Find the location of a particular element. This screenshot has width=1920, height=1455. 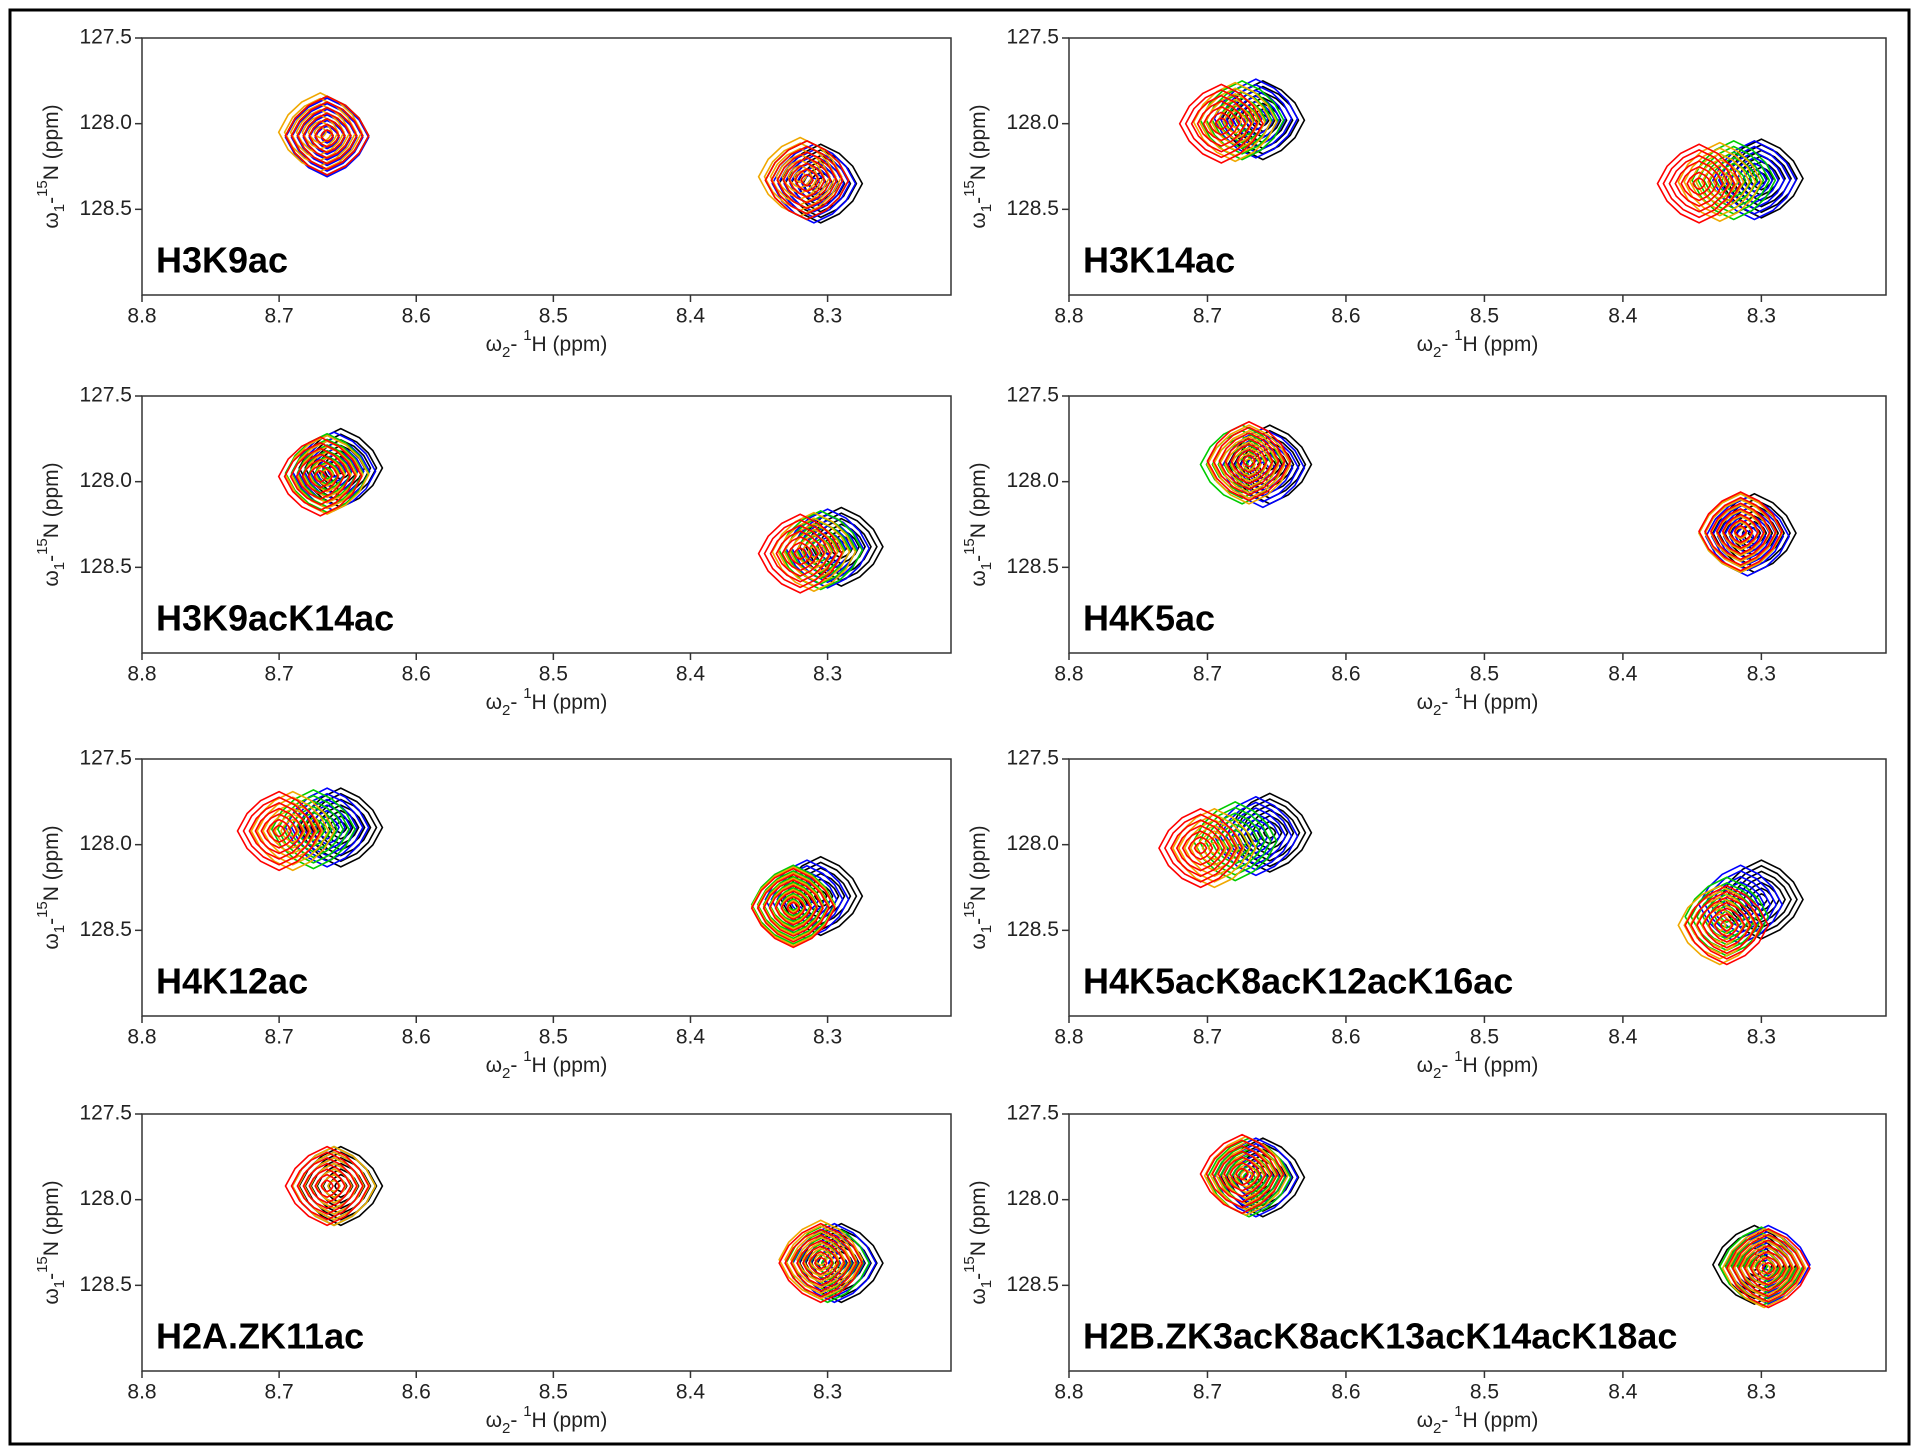

x-axis-label: ω2- 1H (ppm) is located at coordinates (1478, 344).